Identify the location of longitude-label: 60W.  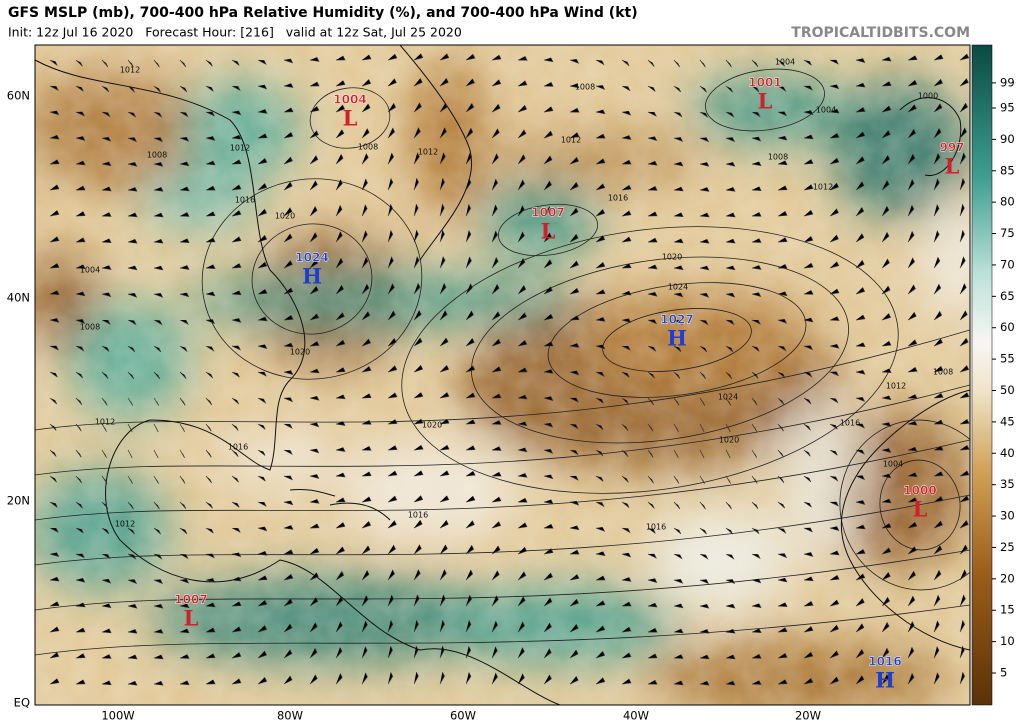
(463, 716).